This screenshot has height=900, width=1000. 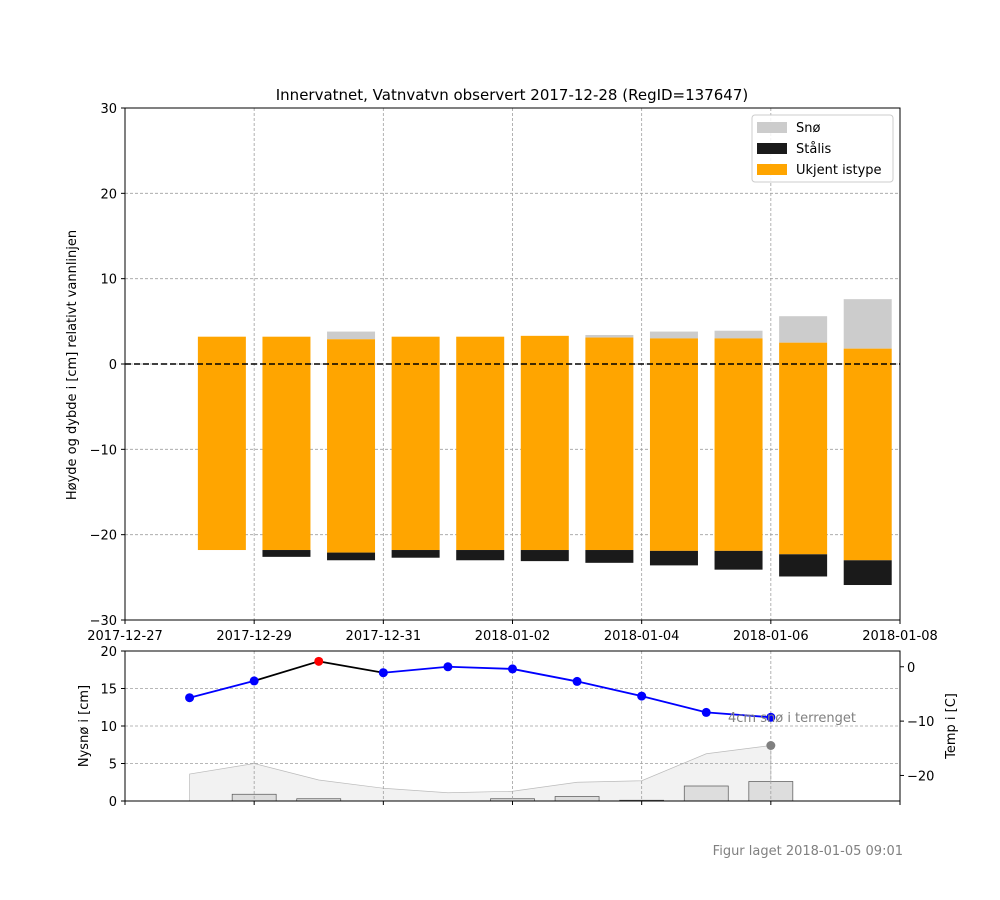 I want to click on lower-right-y-tick-label: −20, so click(x=920, y=776).